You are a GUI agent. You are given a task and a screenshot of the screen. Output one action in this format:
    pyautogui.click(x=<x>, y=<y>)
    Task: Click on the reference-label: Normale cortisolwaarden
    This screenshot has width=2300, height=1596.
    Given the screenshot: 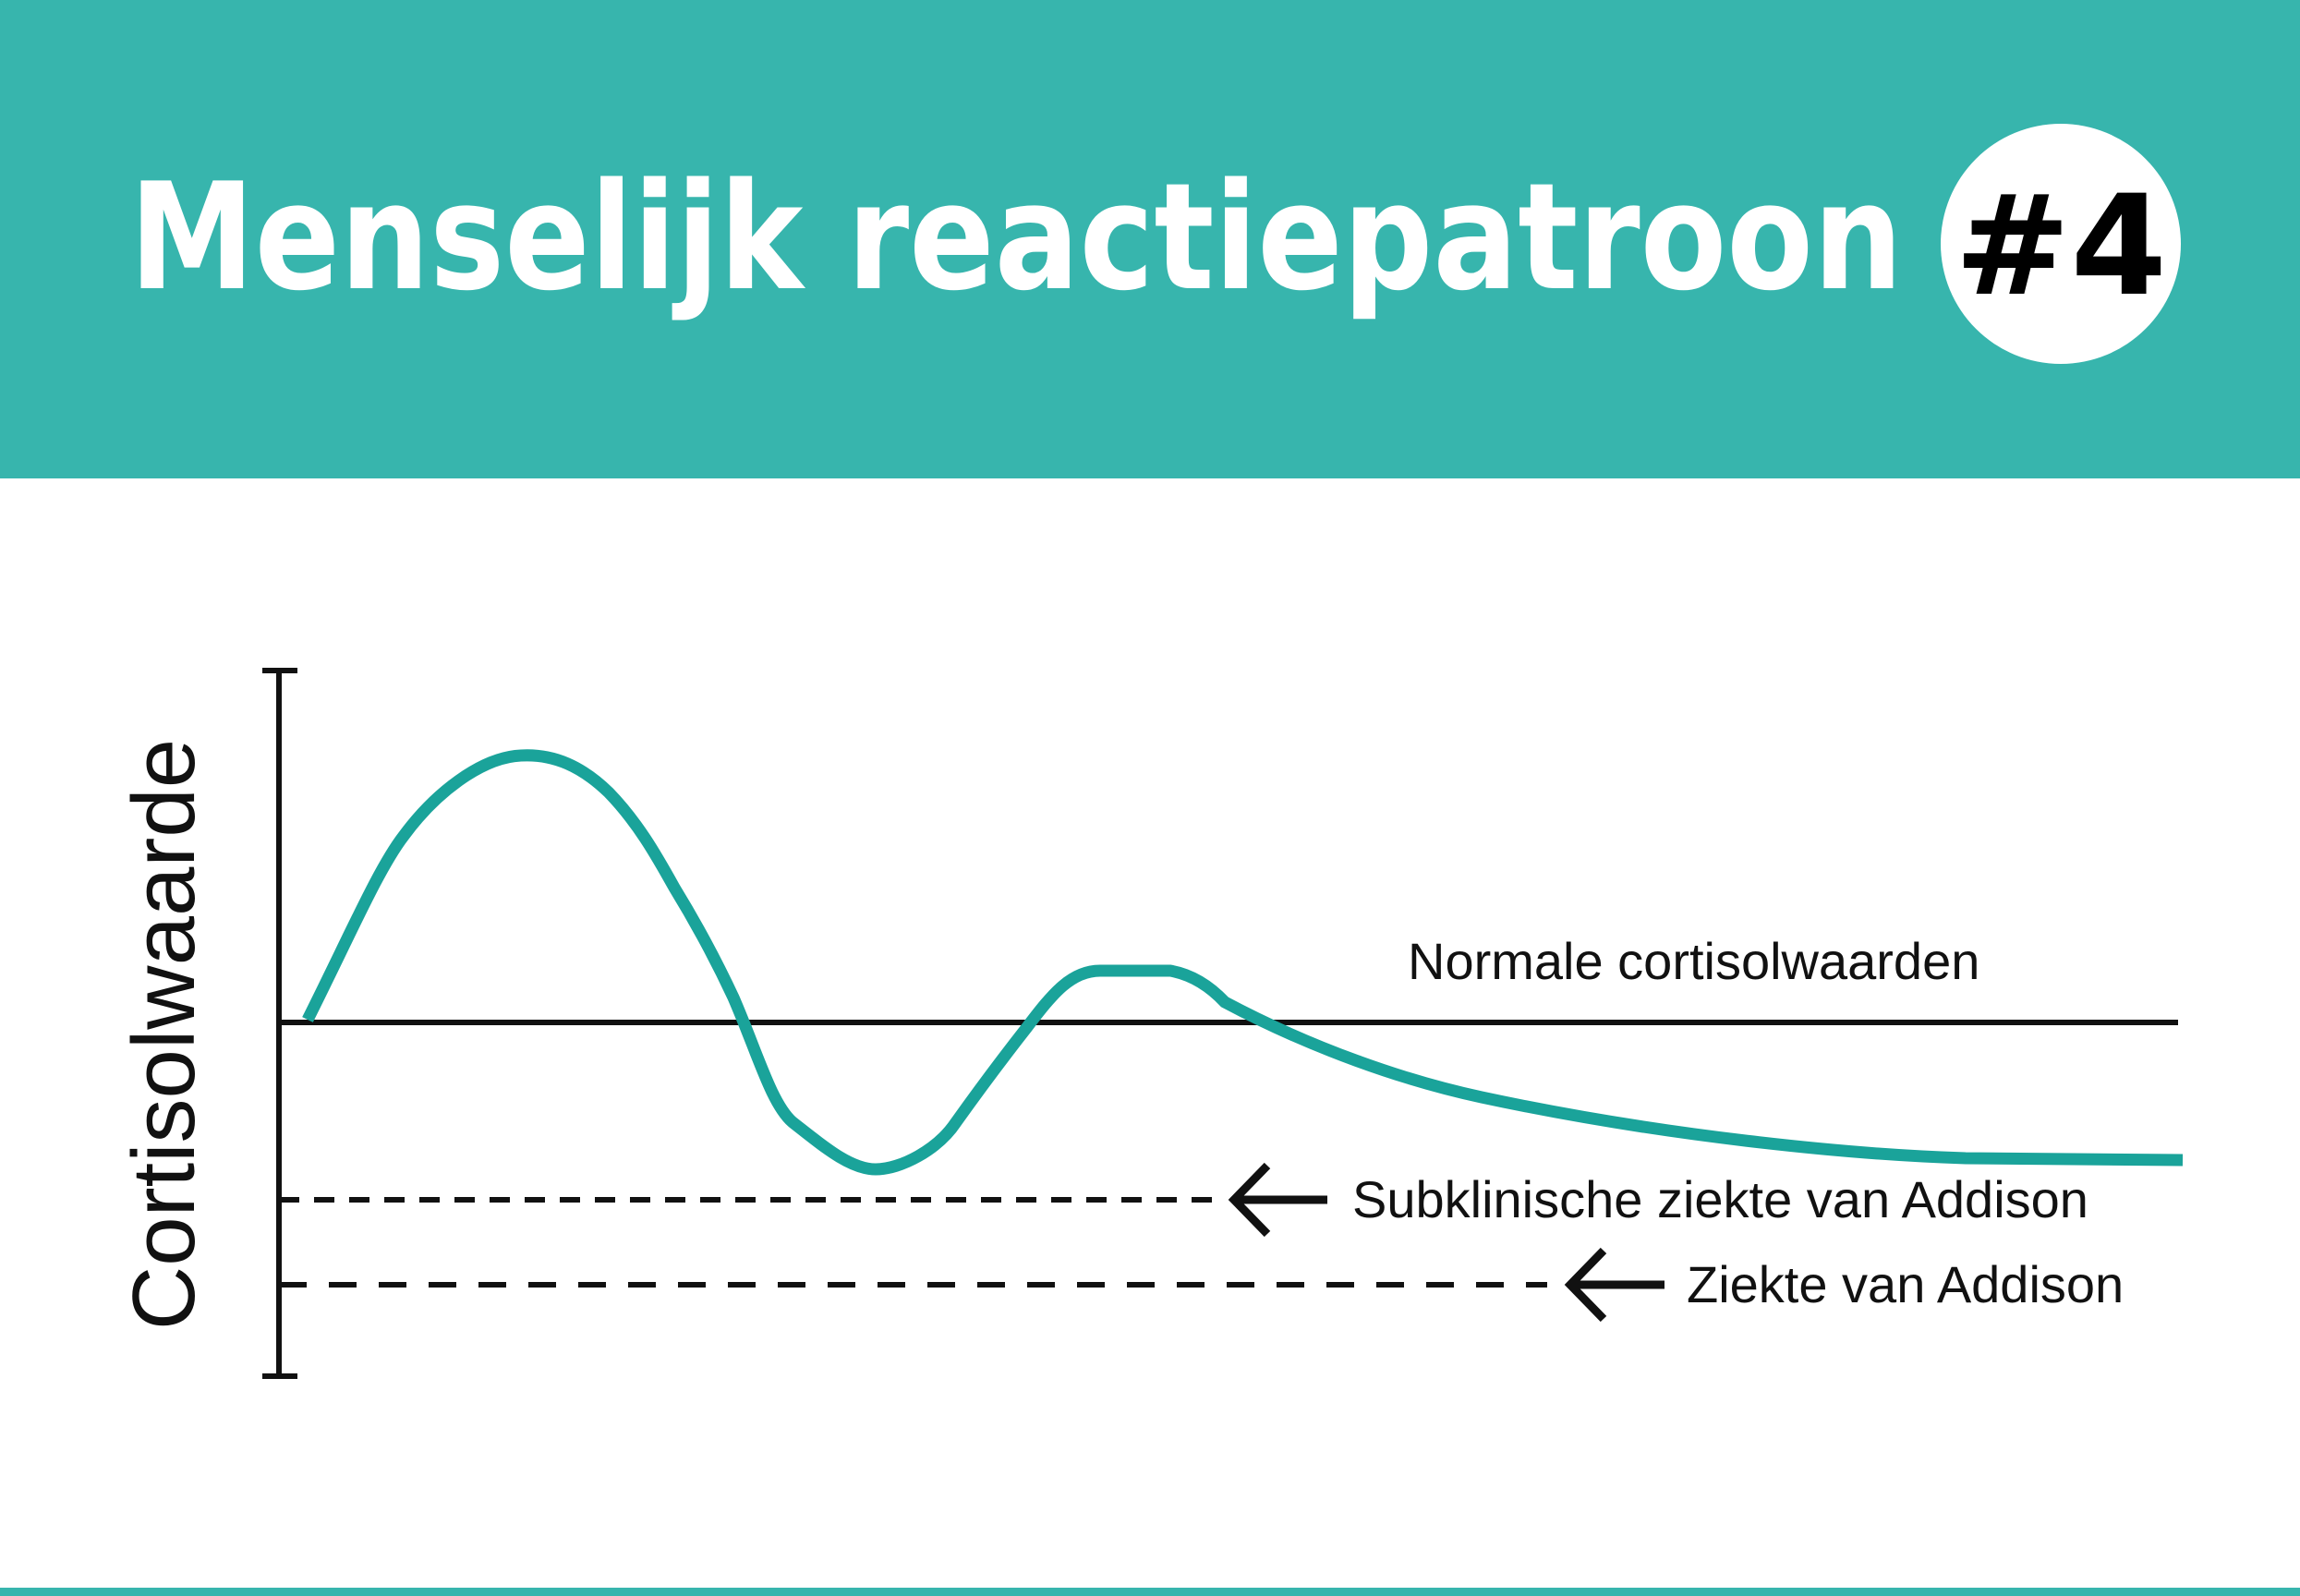 What is the action you would take?
    pyautogui.click(x=1693, y=961)
    